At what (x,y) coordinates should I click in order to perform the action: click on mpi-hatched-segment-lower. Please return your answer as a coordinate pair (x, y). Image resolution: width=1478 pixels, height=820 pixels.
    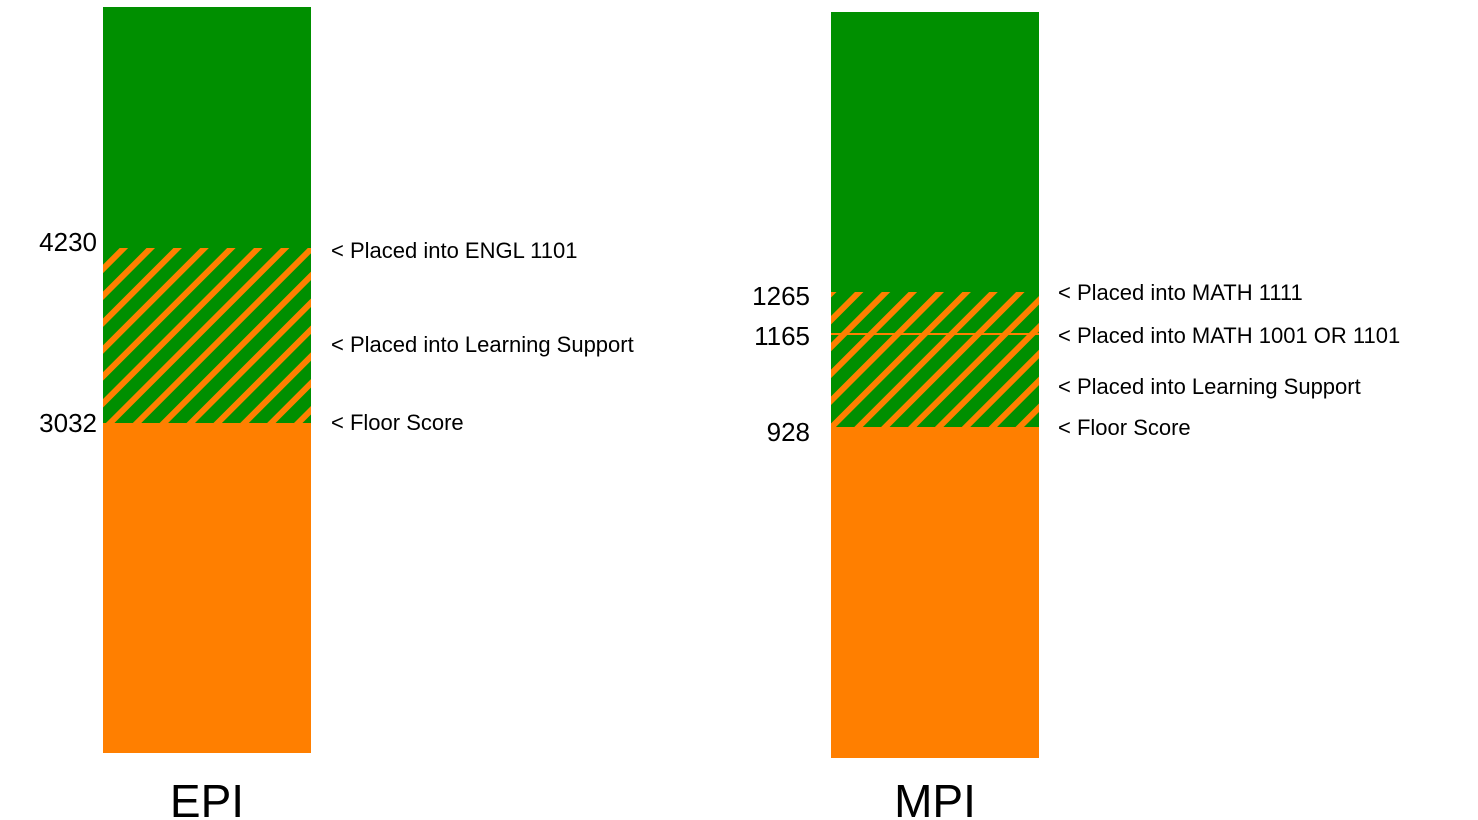
    Looking at the image, I should click on (935, 380).